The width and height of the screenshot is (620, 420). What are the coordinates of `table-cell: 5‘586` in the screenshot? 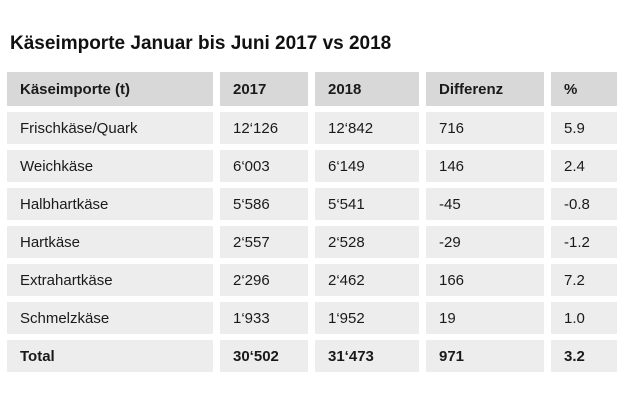 It's located at (264, 204).